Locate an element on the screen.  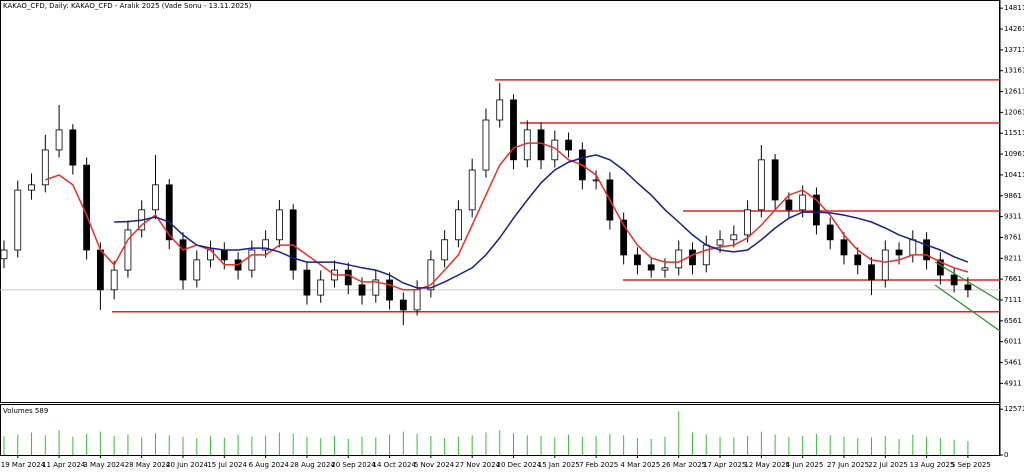
volume-title: Volumes 589 is located at coordinates (25, 411).